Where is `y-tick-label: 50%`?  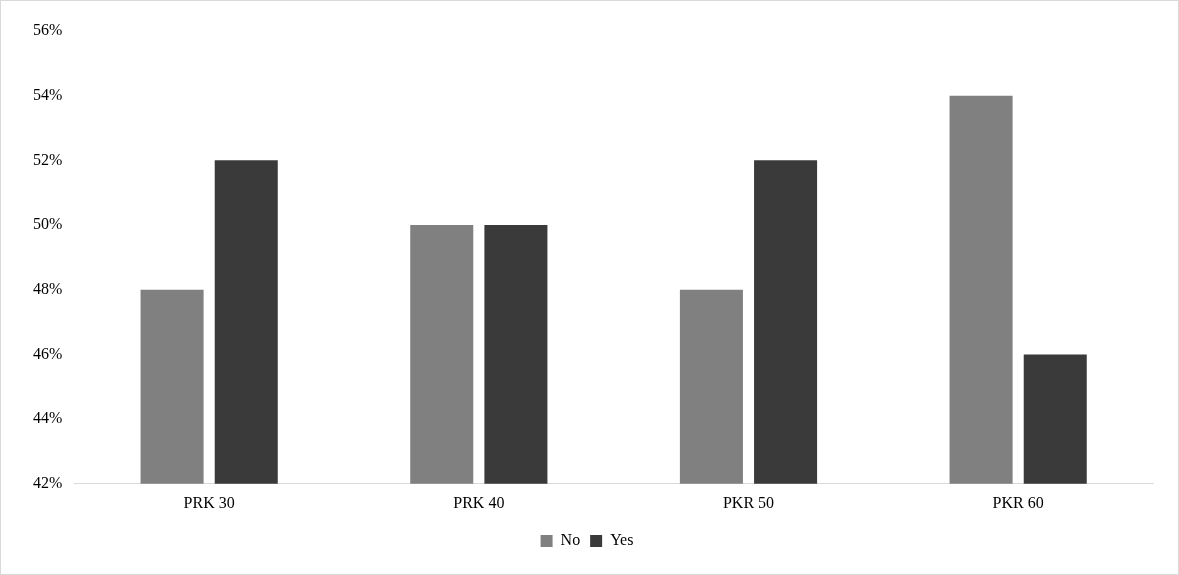
y-tick-label: 50% is located at coordinates (48, 224).